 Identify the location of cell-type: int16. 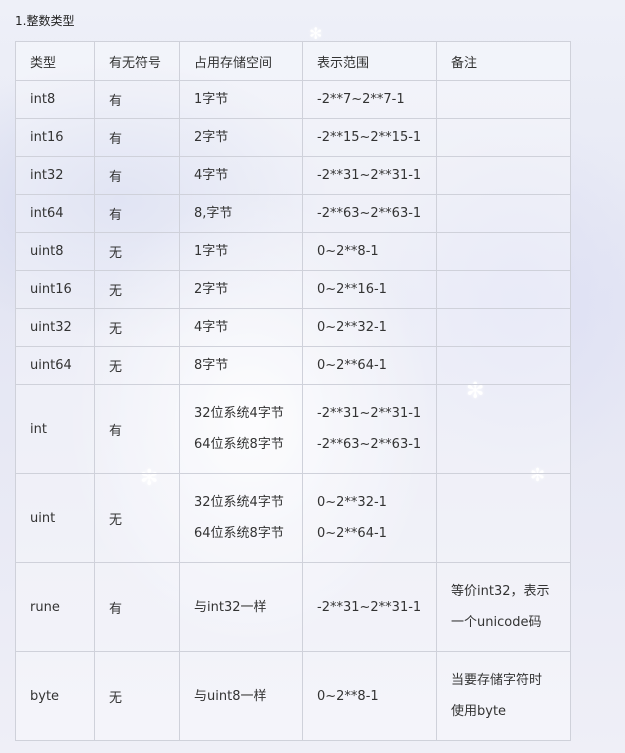
(55, 137).